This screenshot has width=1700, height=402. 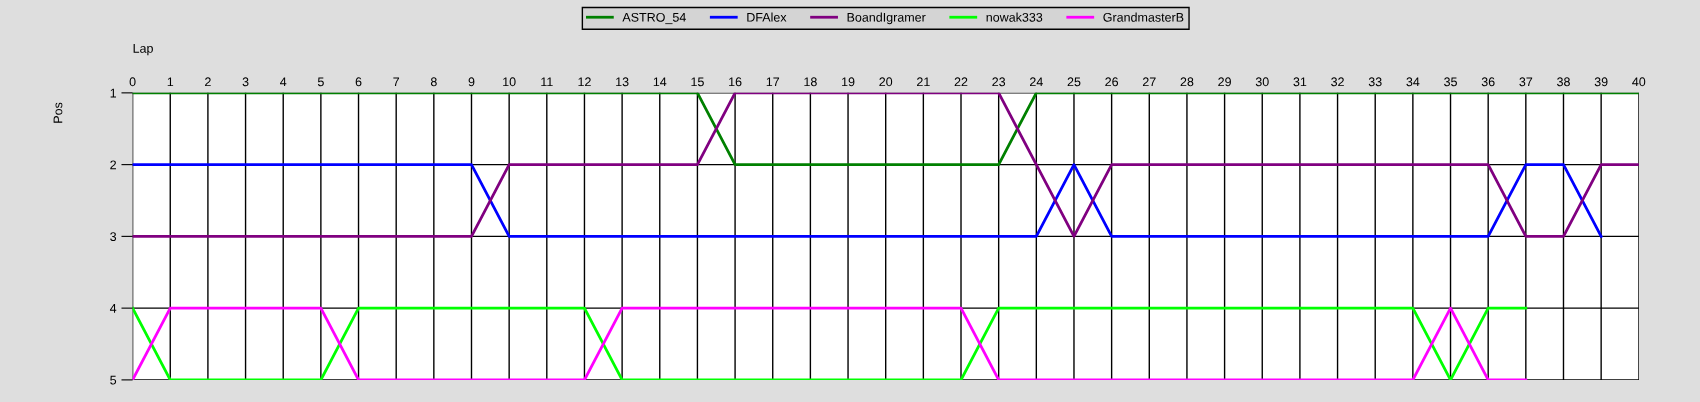 I want to click on y-tick-label: 1, so click(x=113, y=93).